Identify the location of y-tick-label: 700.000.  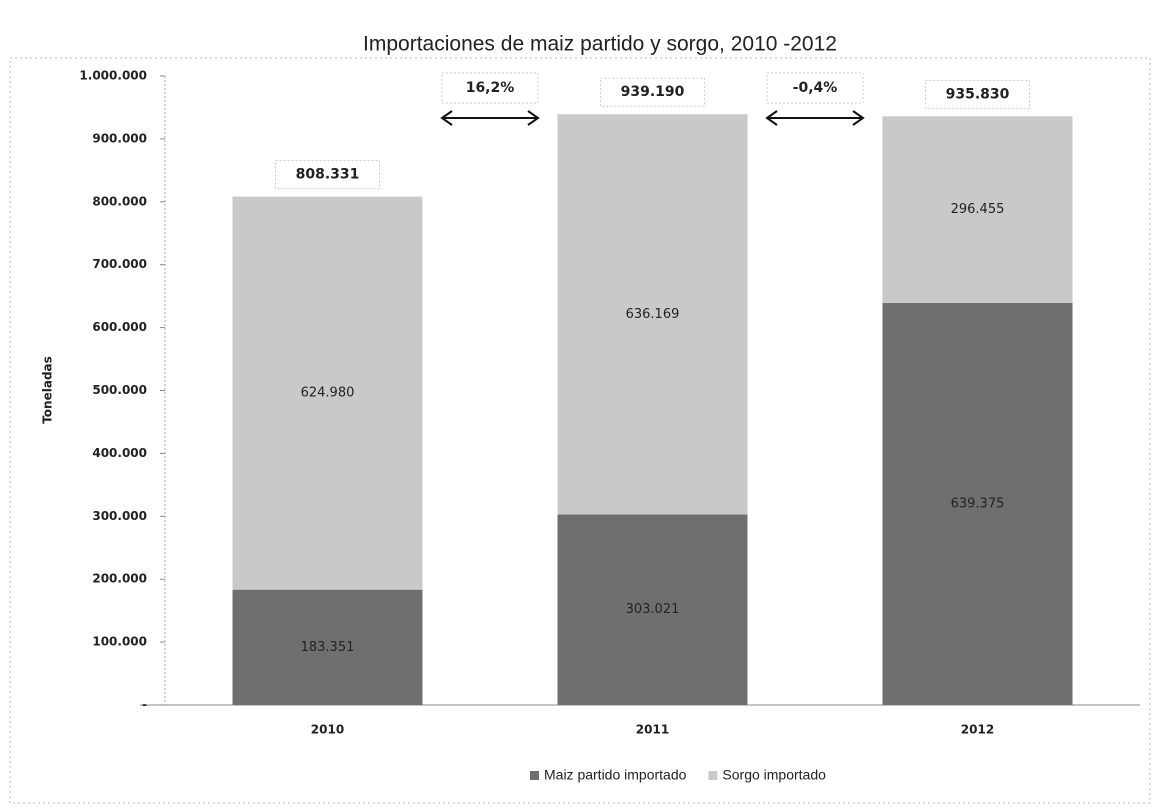
(119, 264).